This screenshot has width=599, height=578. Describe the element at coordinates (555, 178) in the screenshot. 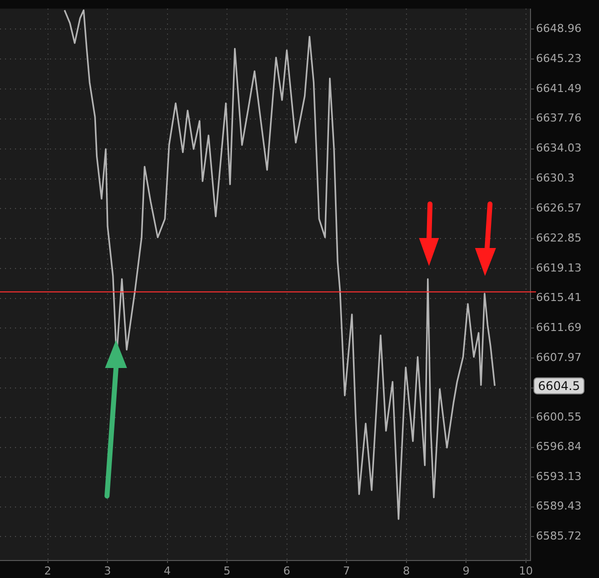

I see `y-tick-label: 6630.3` at that location.